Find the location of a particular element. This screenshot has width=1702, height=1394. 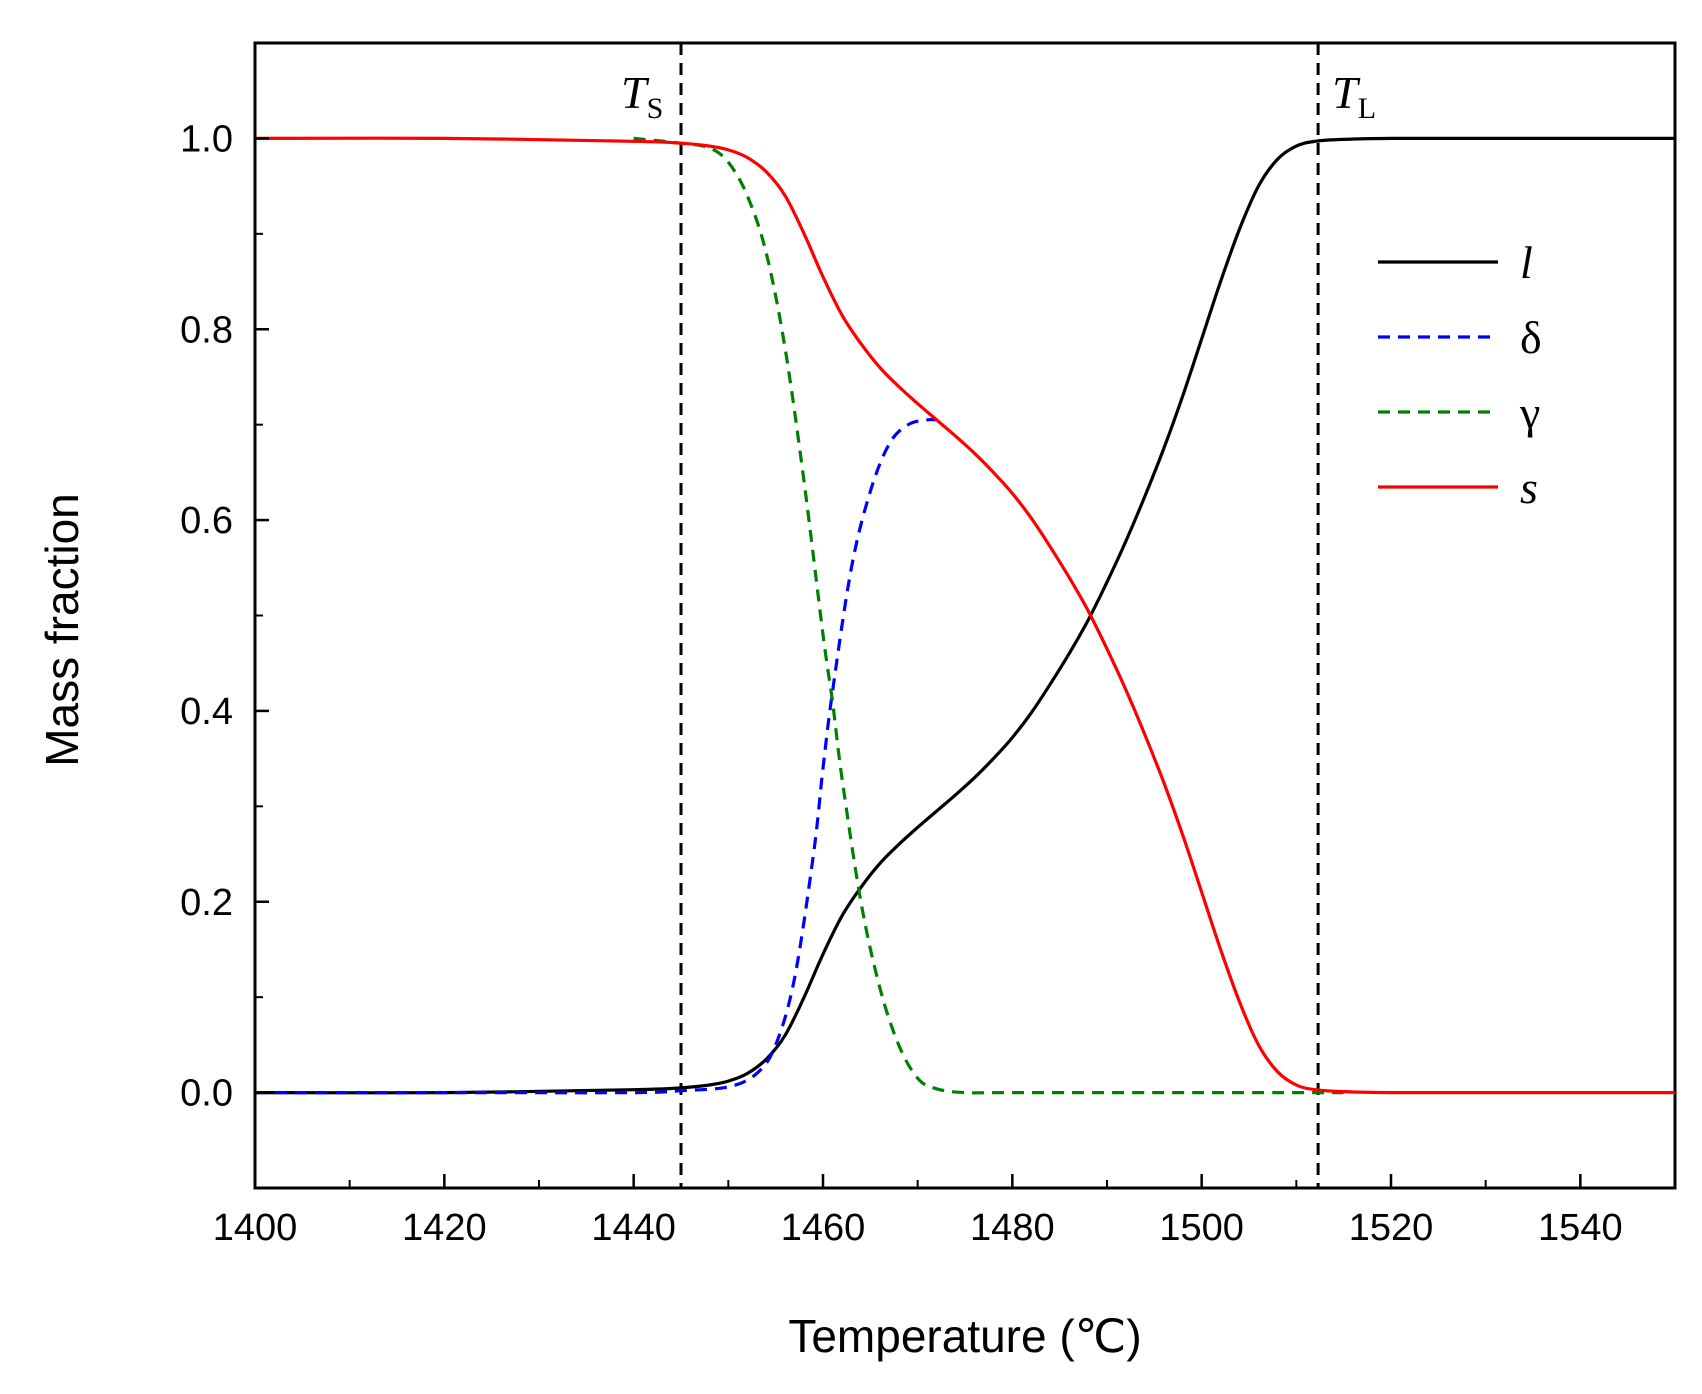

x-tick-label: 1440 is located at coordinates (633, 1228).